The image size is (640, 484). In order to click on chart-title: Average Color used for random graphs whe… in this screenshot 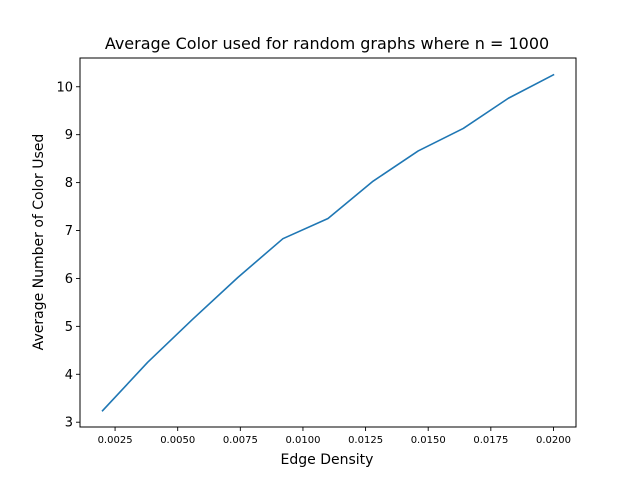, I will do `click(327, 43)`.